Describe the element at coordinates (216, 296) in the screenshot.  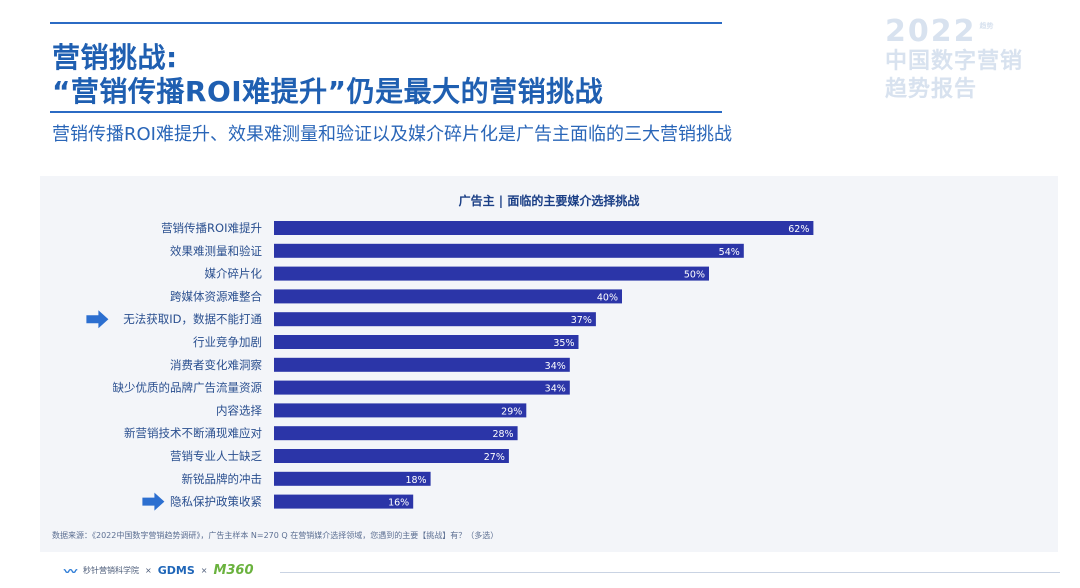
I see `category-label: 跨媒体资源难整合` at that location.